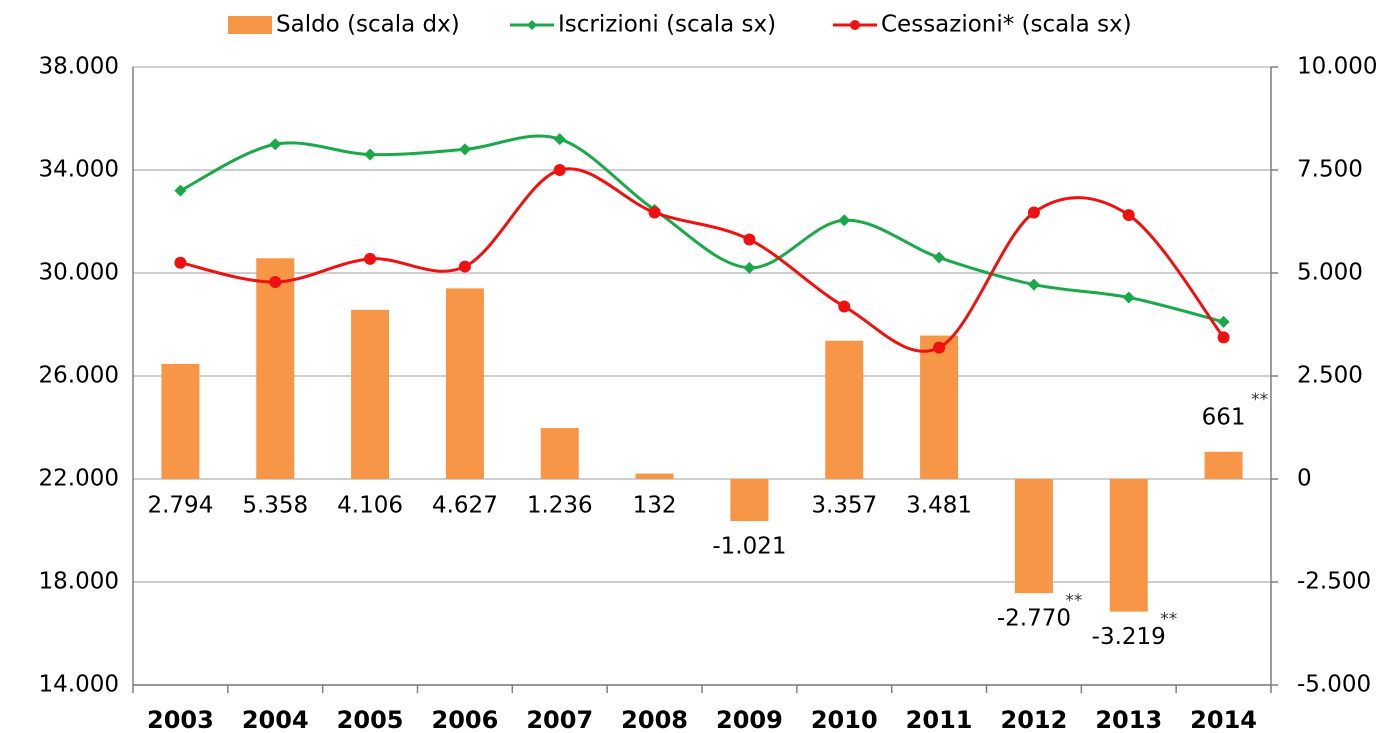 This screenshot has width=1388, height=733. I want to click on y2-tick-label: 10.000, so click(1337, 67).